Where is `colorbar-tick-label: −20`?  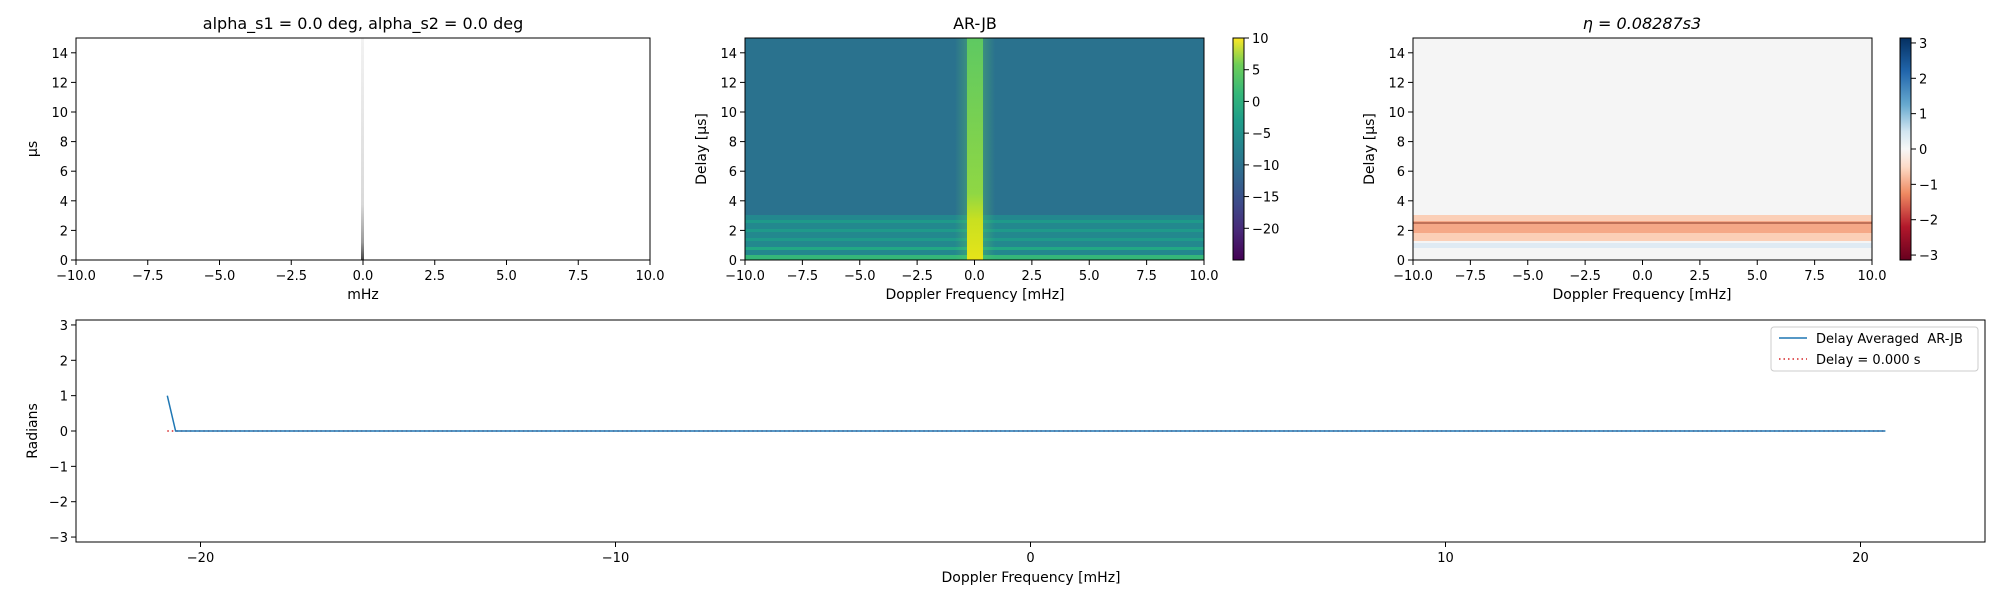 colorbar-tick-label: −20 is located at coordinates (1265, 229).